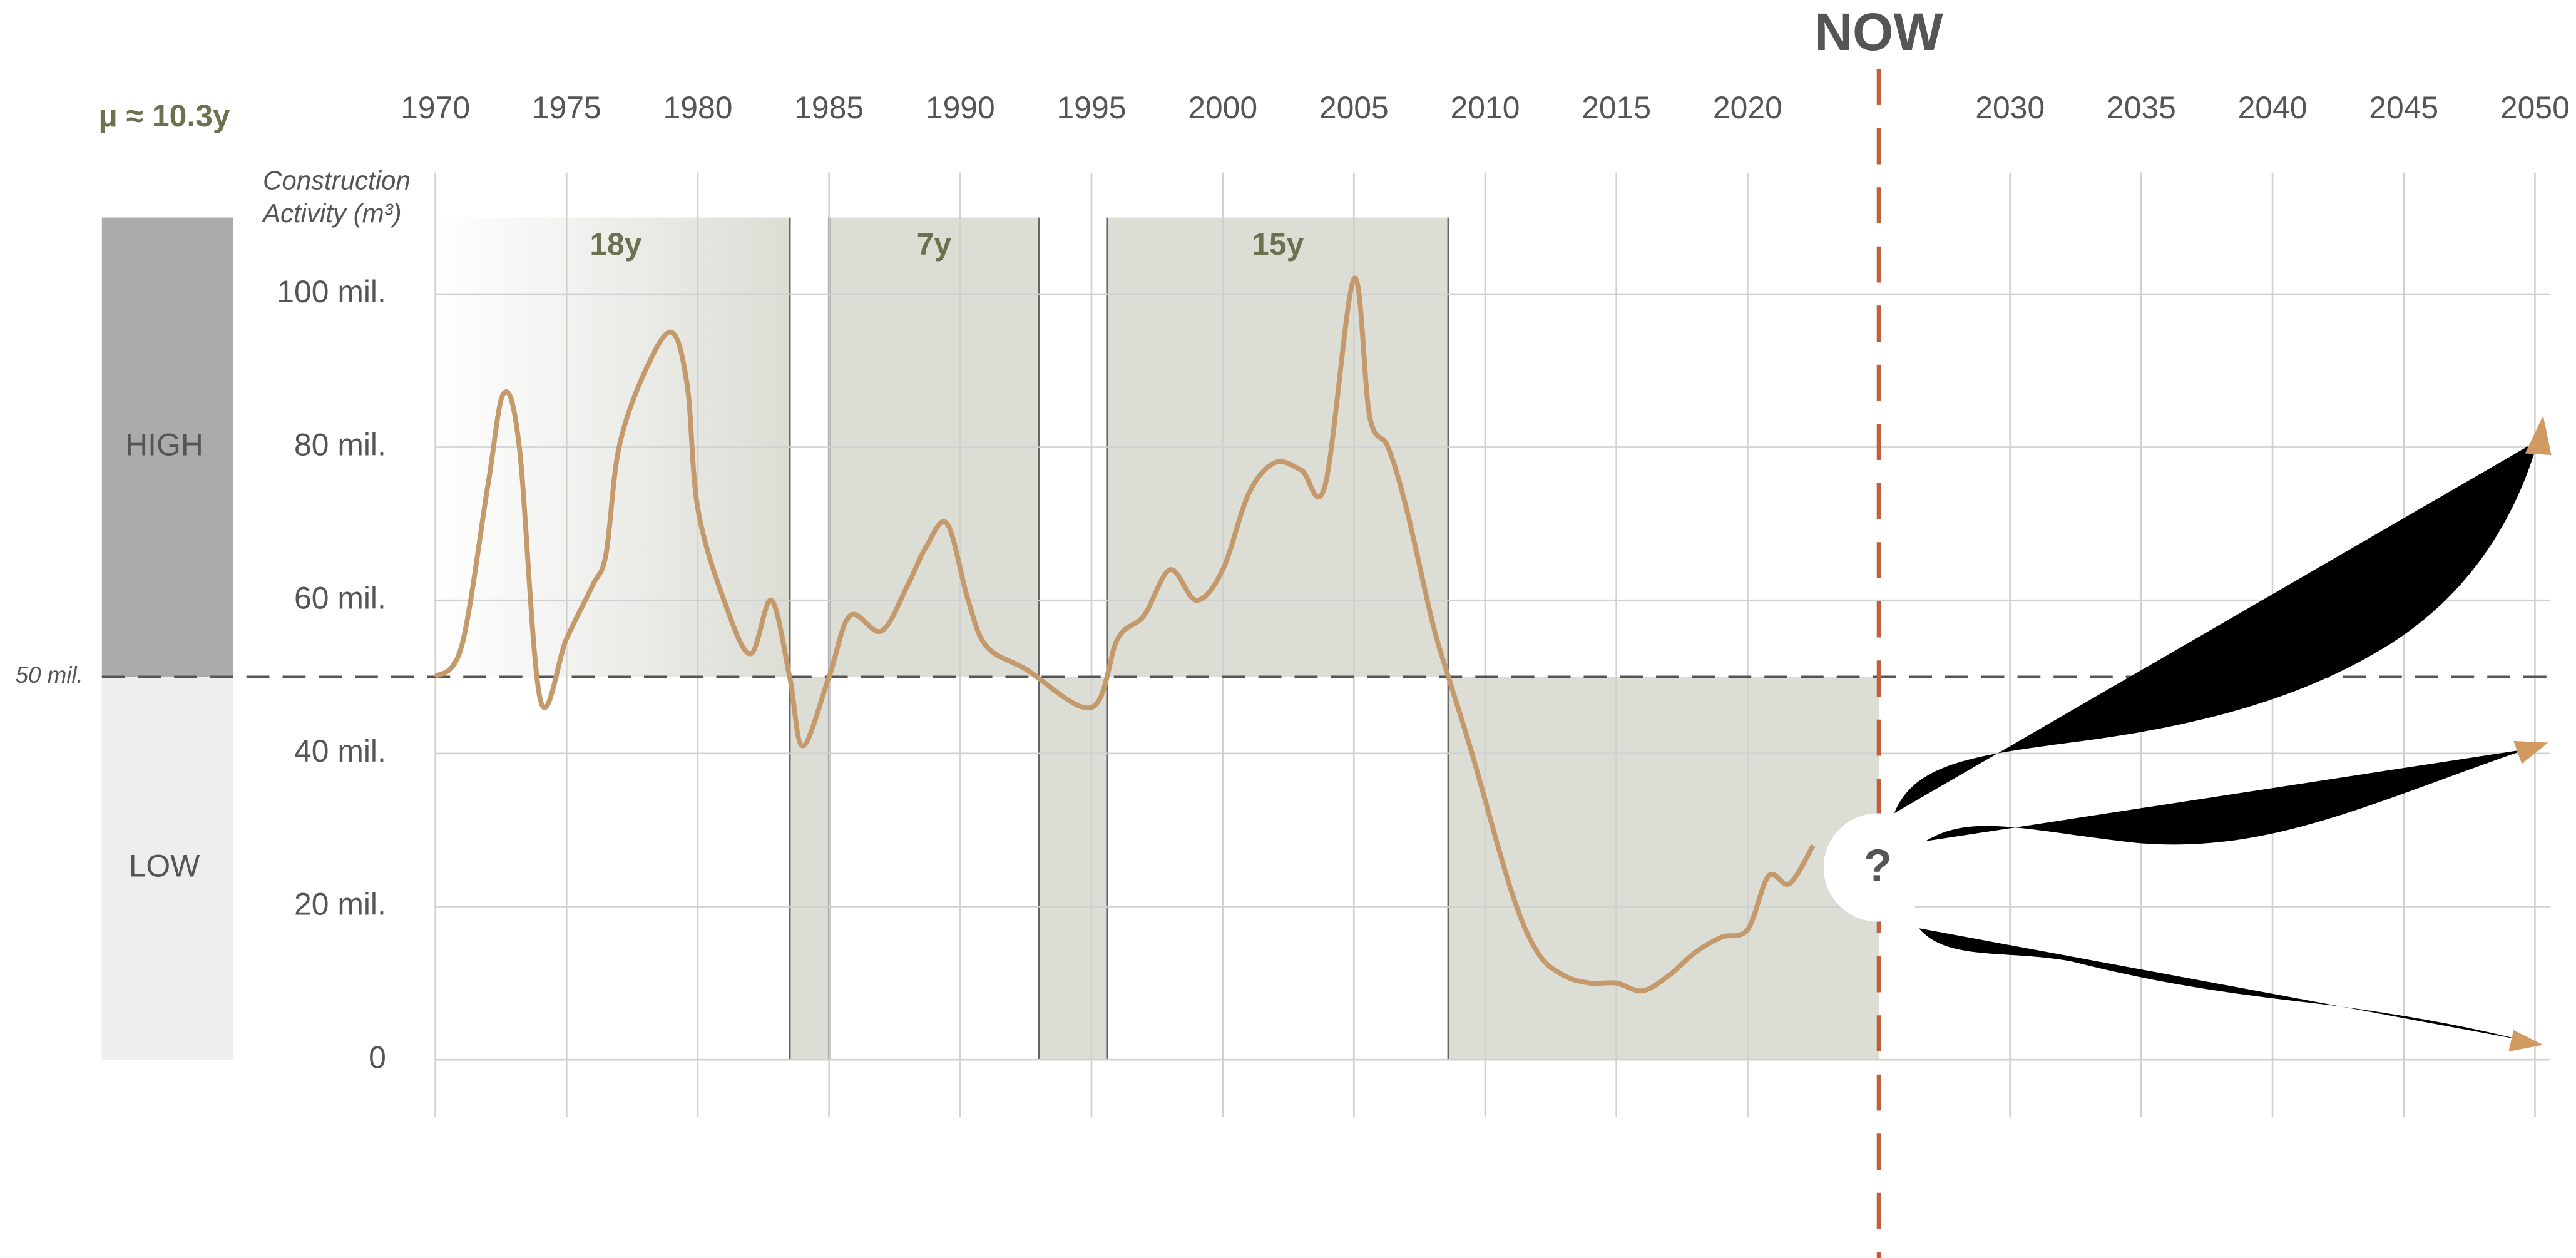  What do you see at coordinates (1092, 107) in the screenshot?
I see `x-tick-label: 1995` at bounding box center [1092, 107].